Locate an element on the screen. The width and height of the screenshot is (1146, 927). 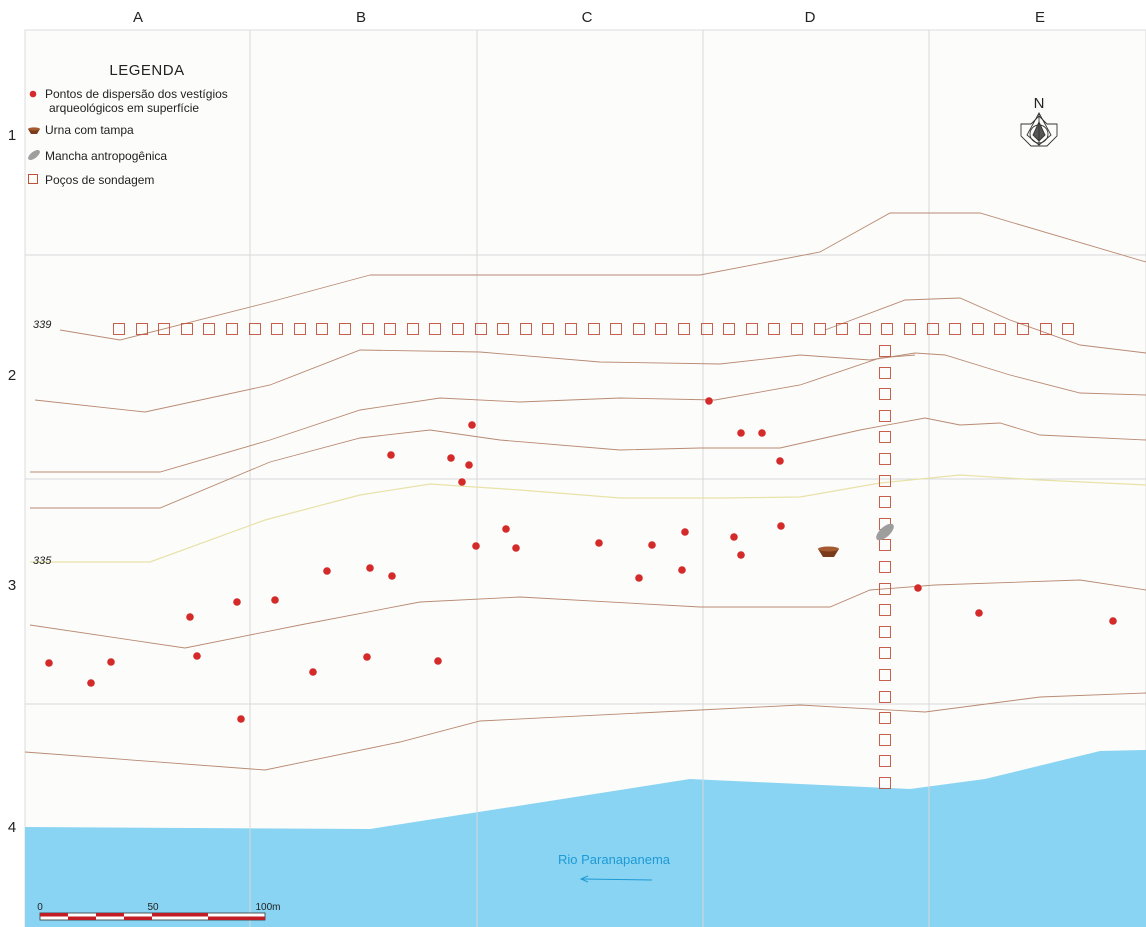
row-label-3: 3 is located at coordinates (12, 585).